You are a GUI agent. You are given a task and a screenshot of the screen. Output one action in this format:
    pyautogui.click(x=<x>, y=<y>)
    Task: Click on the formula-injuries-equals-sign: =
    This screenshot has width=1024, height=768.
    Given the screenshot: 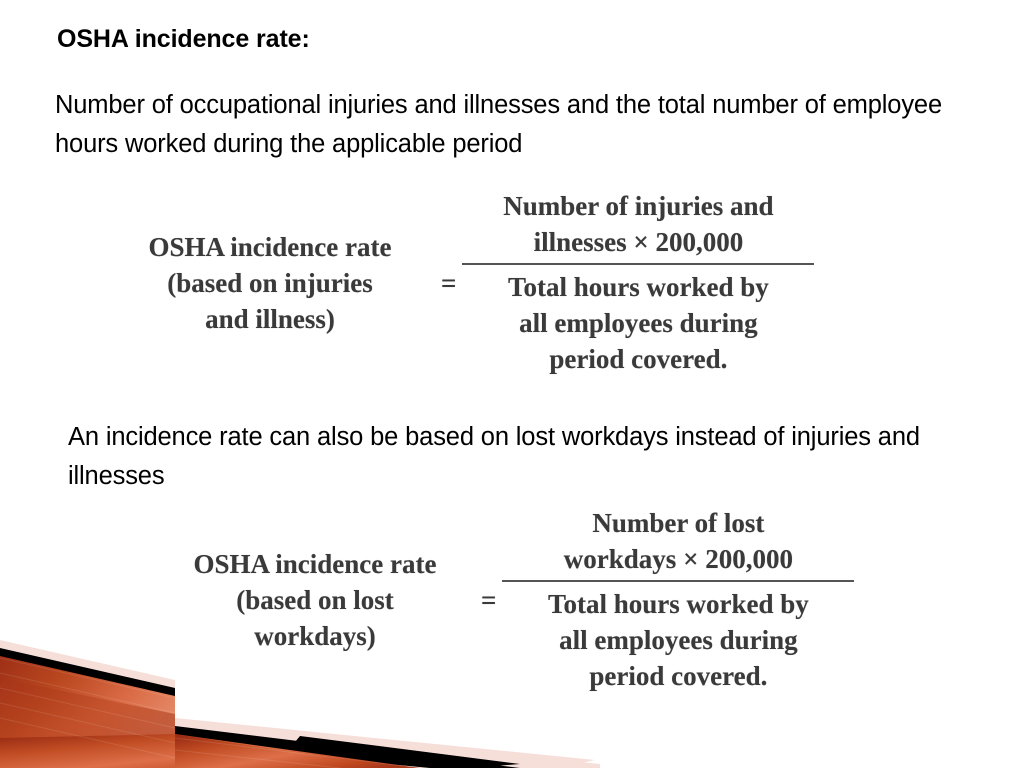 What is the action you would take?
    pyautogui.click(x=449, y=283)
    